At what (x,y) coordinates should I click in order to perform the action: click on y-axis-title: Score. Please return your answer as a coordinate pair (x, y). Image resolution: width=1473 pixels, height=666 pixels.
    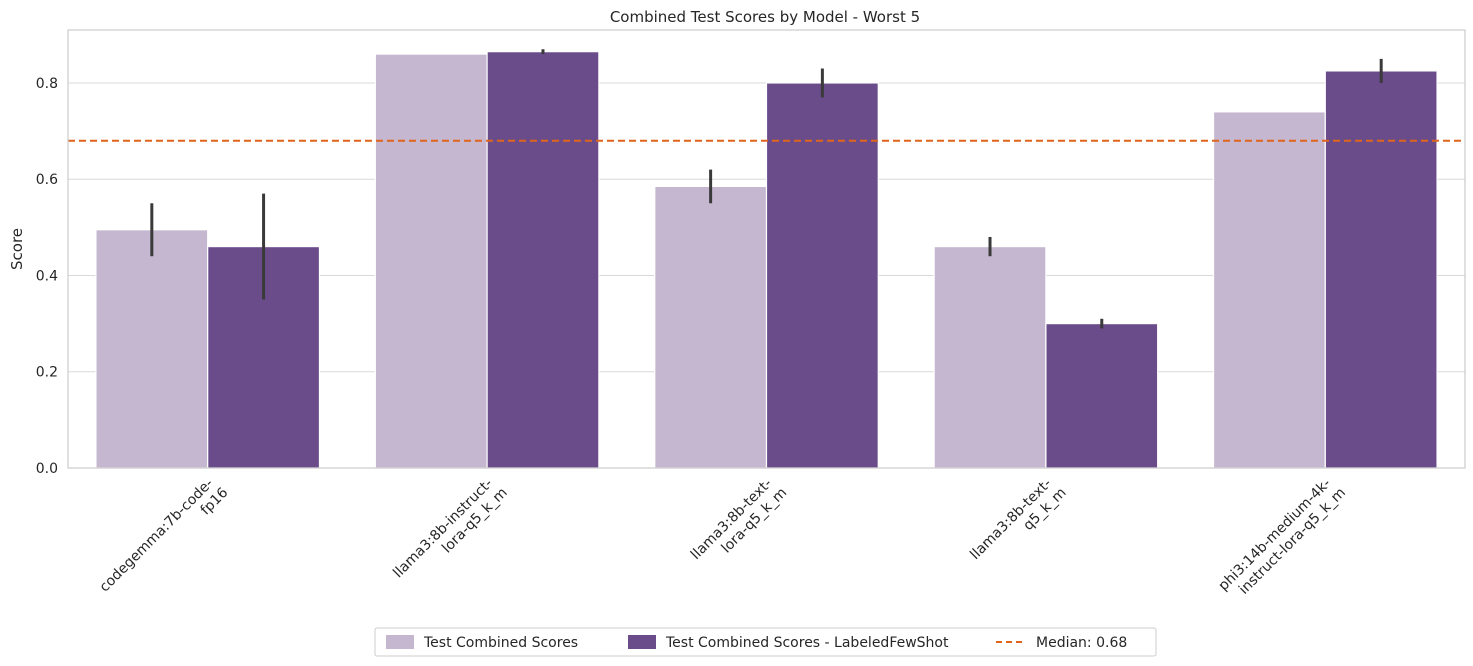
    Looking at the image, I should click on (17, 249).